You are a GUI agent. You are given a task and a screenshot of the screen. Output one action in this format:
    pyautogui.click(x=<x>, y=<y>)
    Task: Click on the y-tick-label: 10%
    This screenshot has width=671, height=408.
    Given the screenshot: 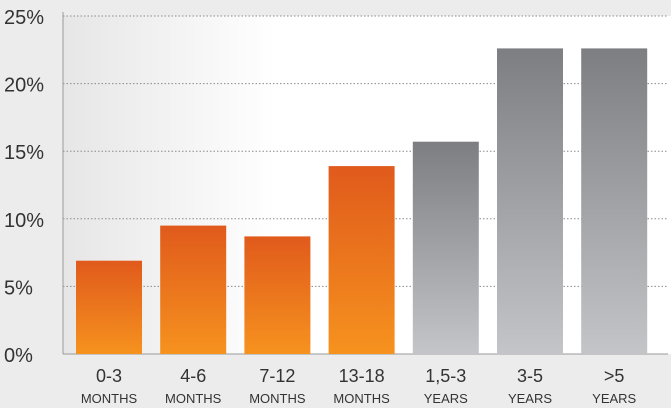 What is the action you would take?
    pyautogui.click(x=24, y=221)
    